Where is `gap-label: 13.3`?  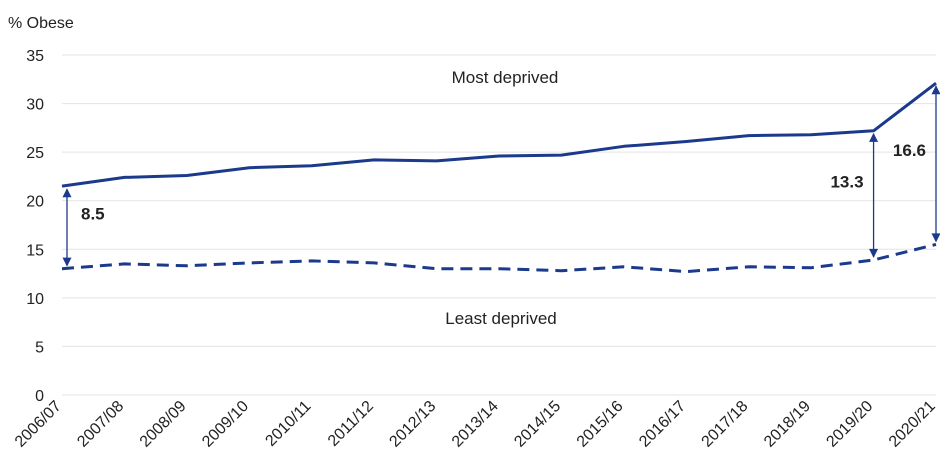 gap-label: 13.3 is located at coordinates (846, 181).